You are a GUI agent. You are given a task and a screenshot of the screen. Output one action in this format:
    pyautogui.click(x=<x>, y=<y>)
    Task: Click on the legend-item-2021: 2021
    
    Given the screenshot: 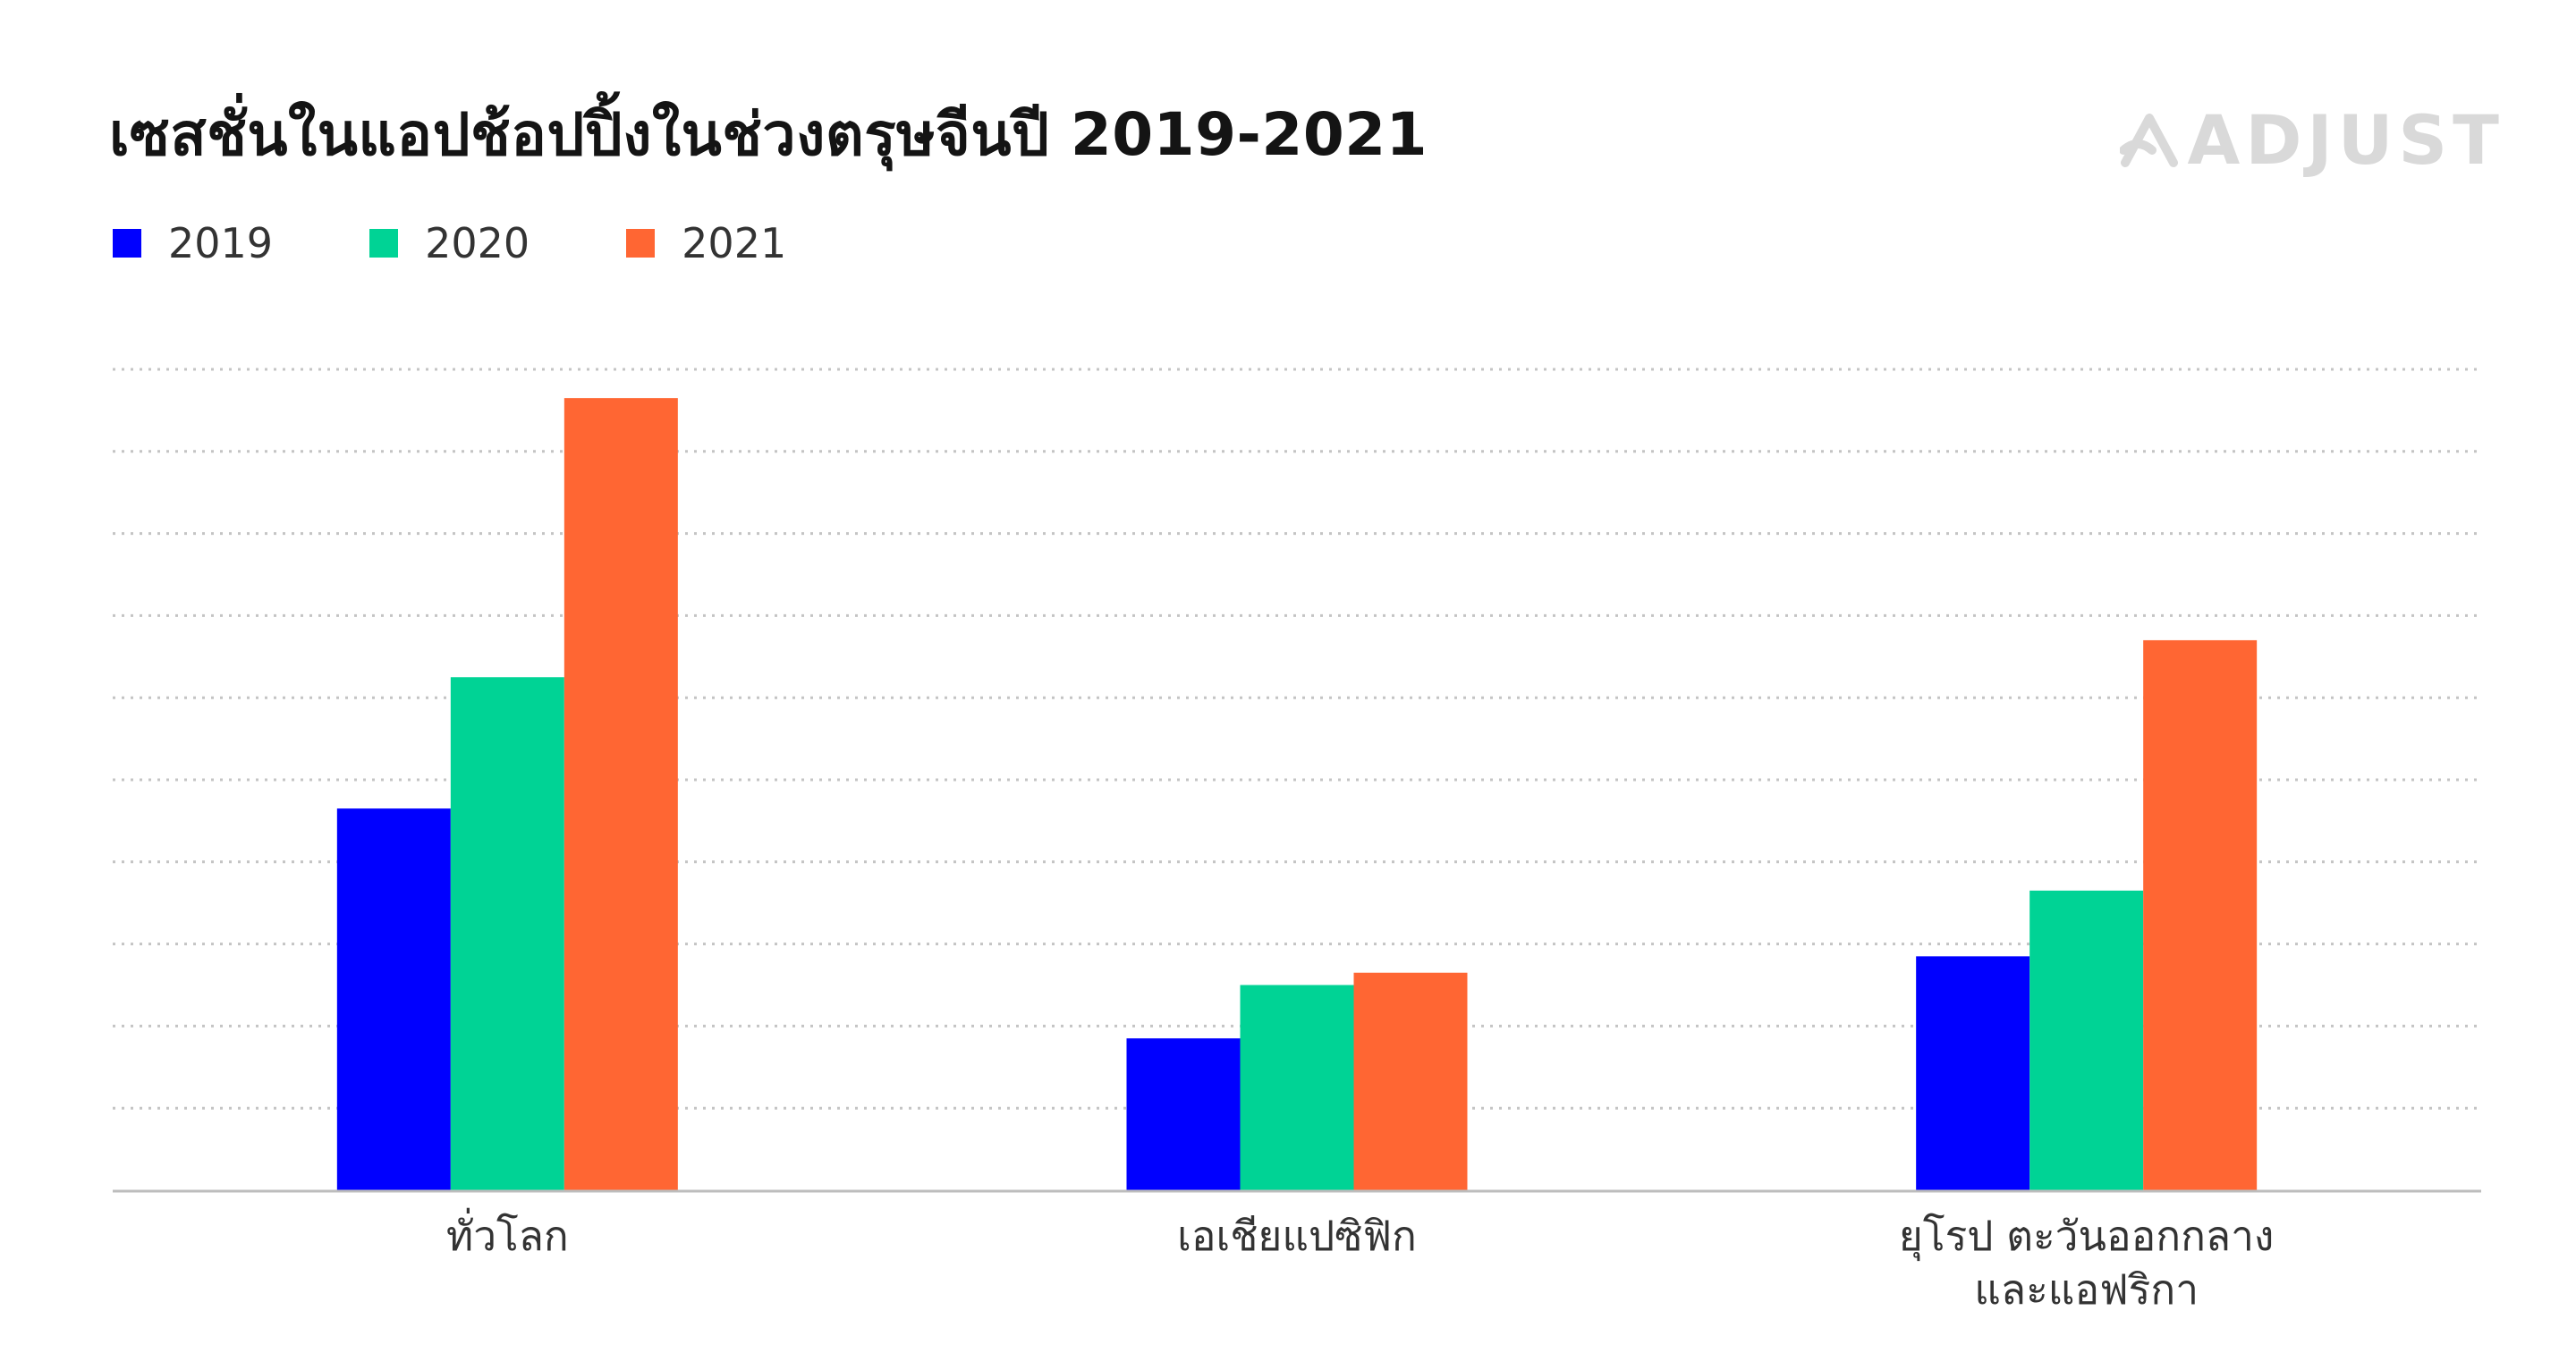 What is the action you would take?
    pyautogui.click(x=706, y=243)
    